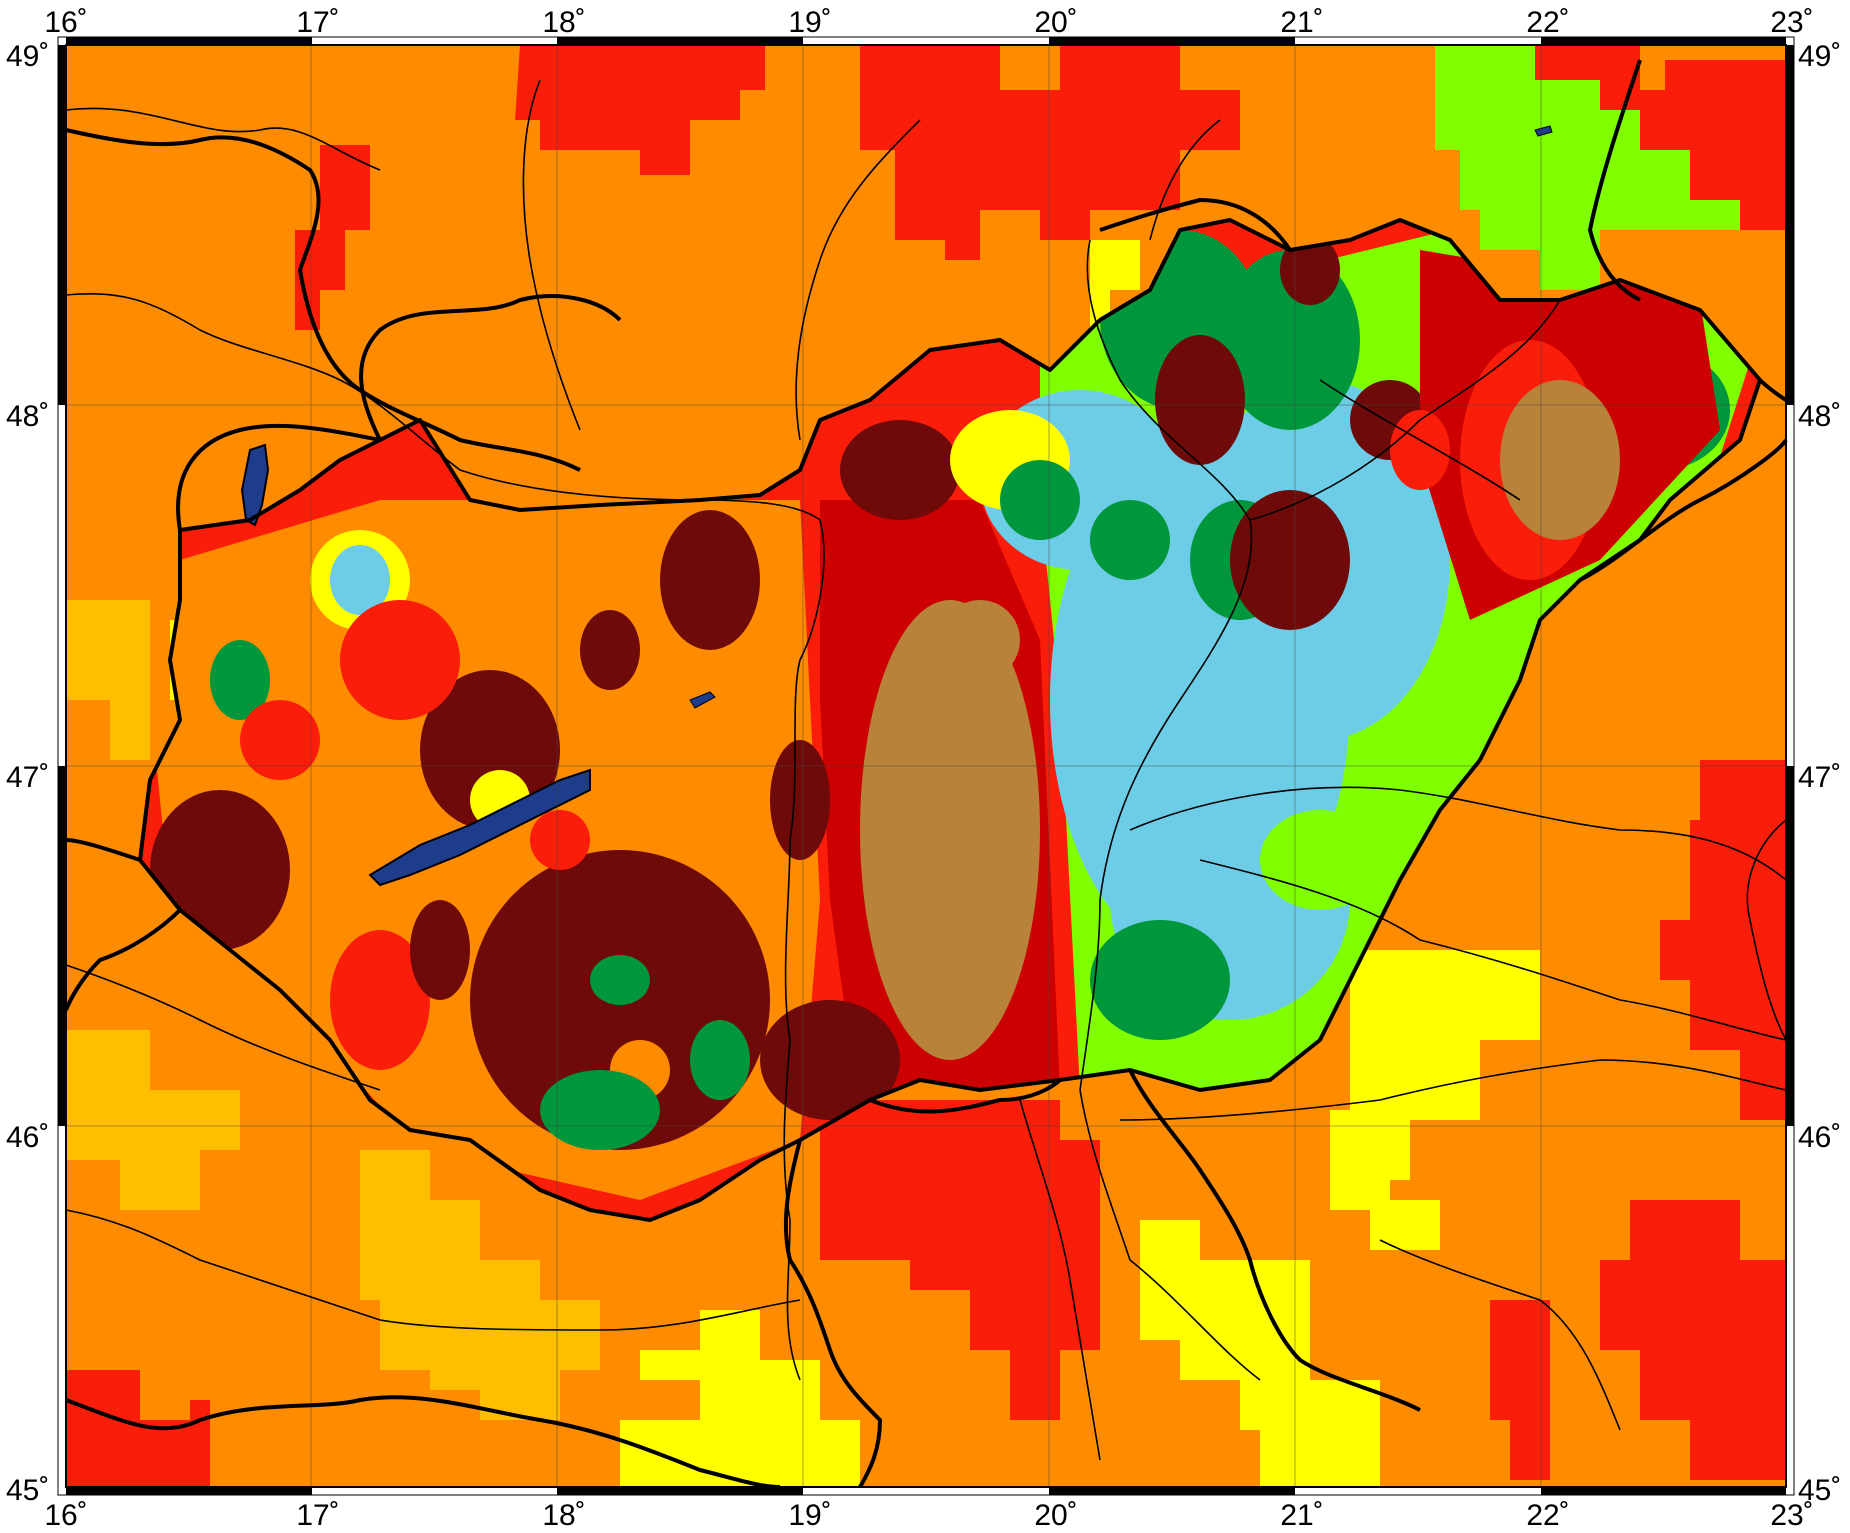  I want to click on lon-label-bottom: 20˚, so click(1055, 1515).